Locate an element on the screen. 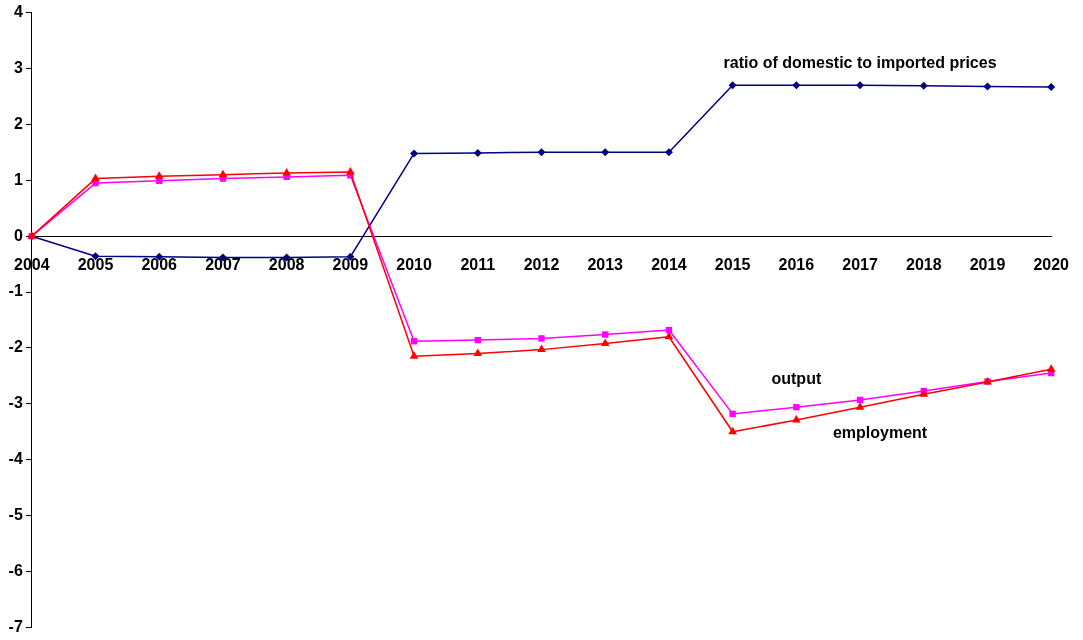 Image resolution: width=1083 pixels, height=640 pixels. x-tick-label: 2005 is located at coordinates (95, 265).